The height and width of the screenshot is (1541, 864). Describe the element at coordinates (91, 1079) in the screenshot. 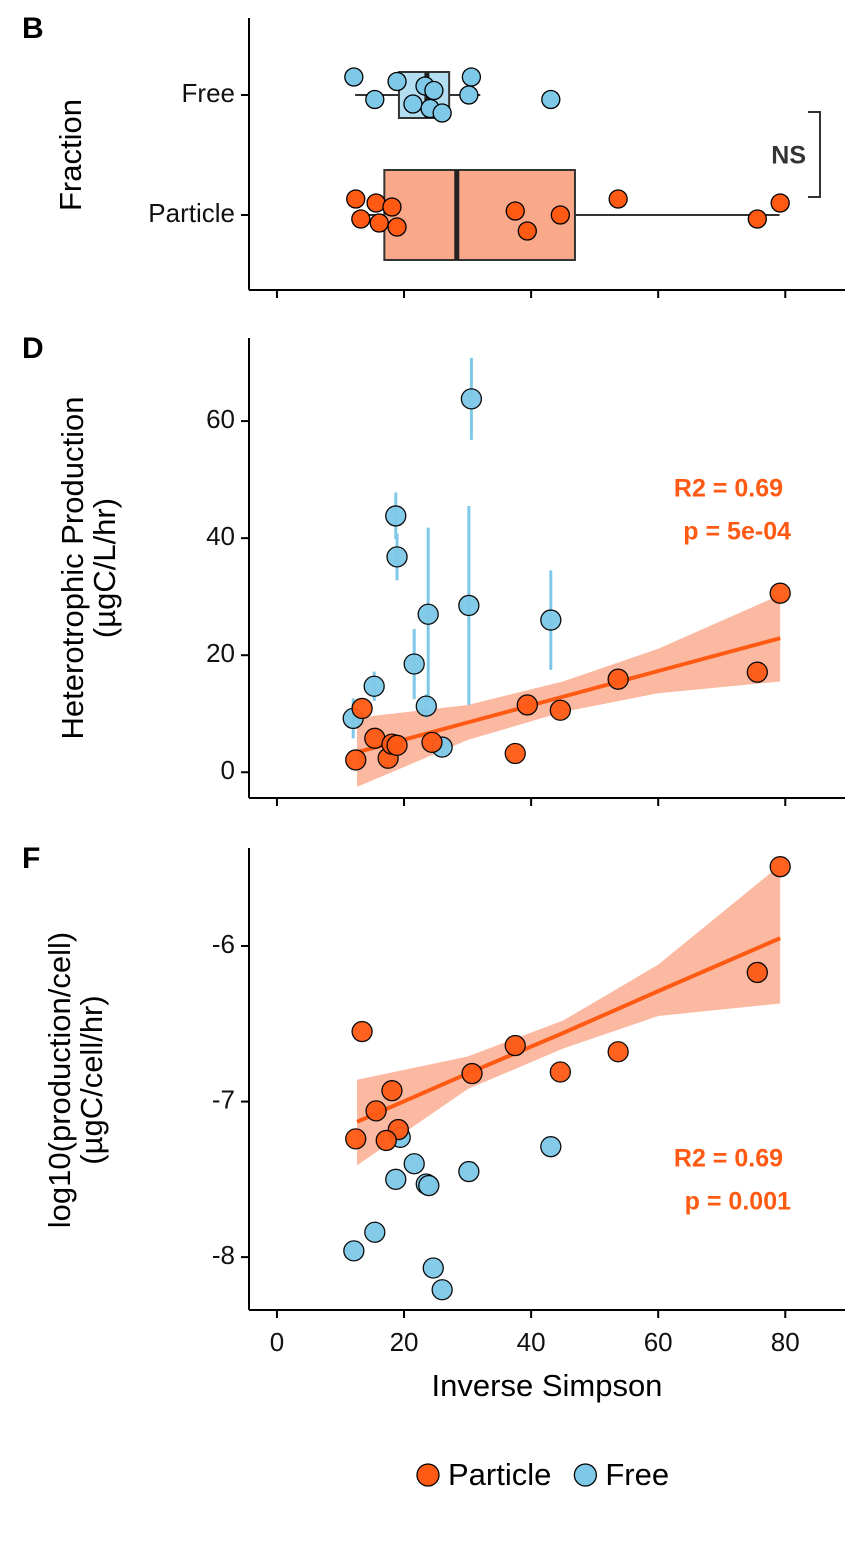

I see `y-axis-label: (µgC/cell/hr)` at that location.